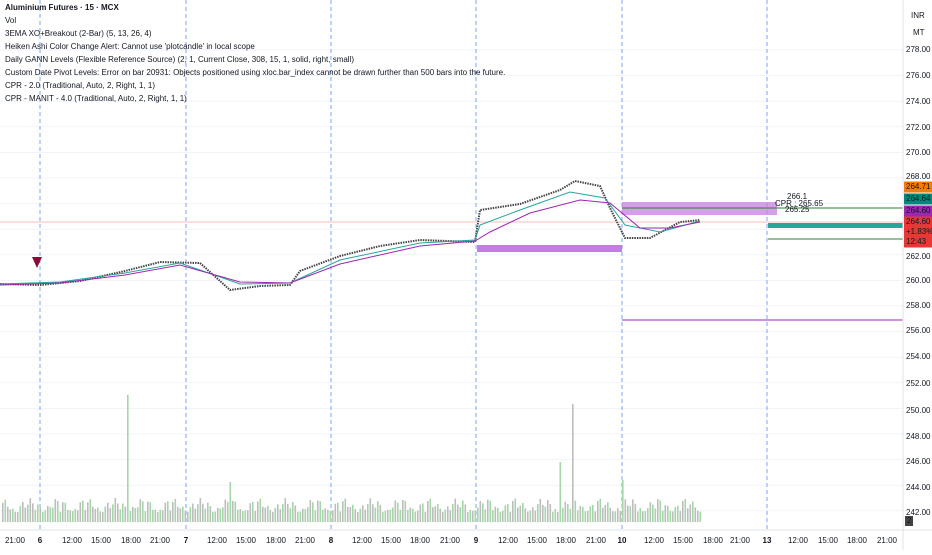  Describe the element at coordinates (797, 196) in the screenshot. I see `level-label: 266.1` at that location.